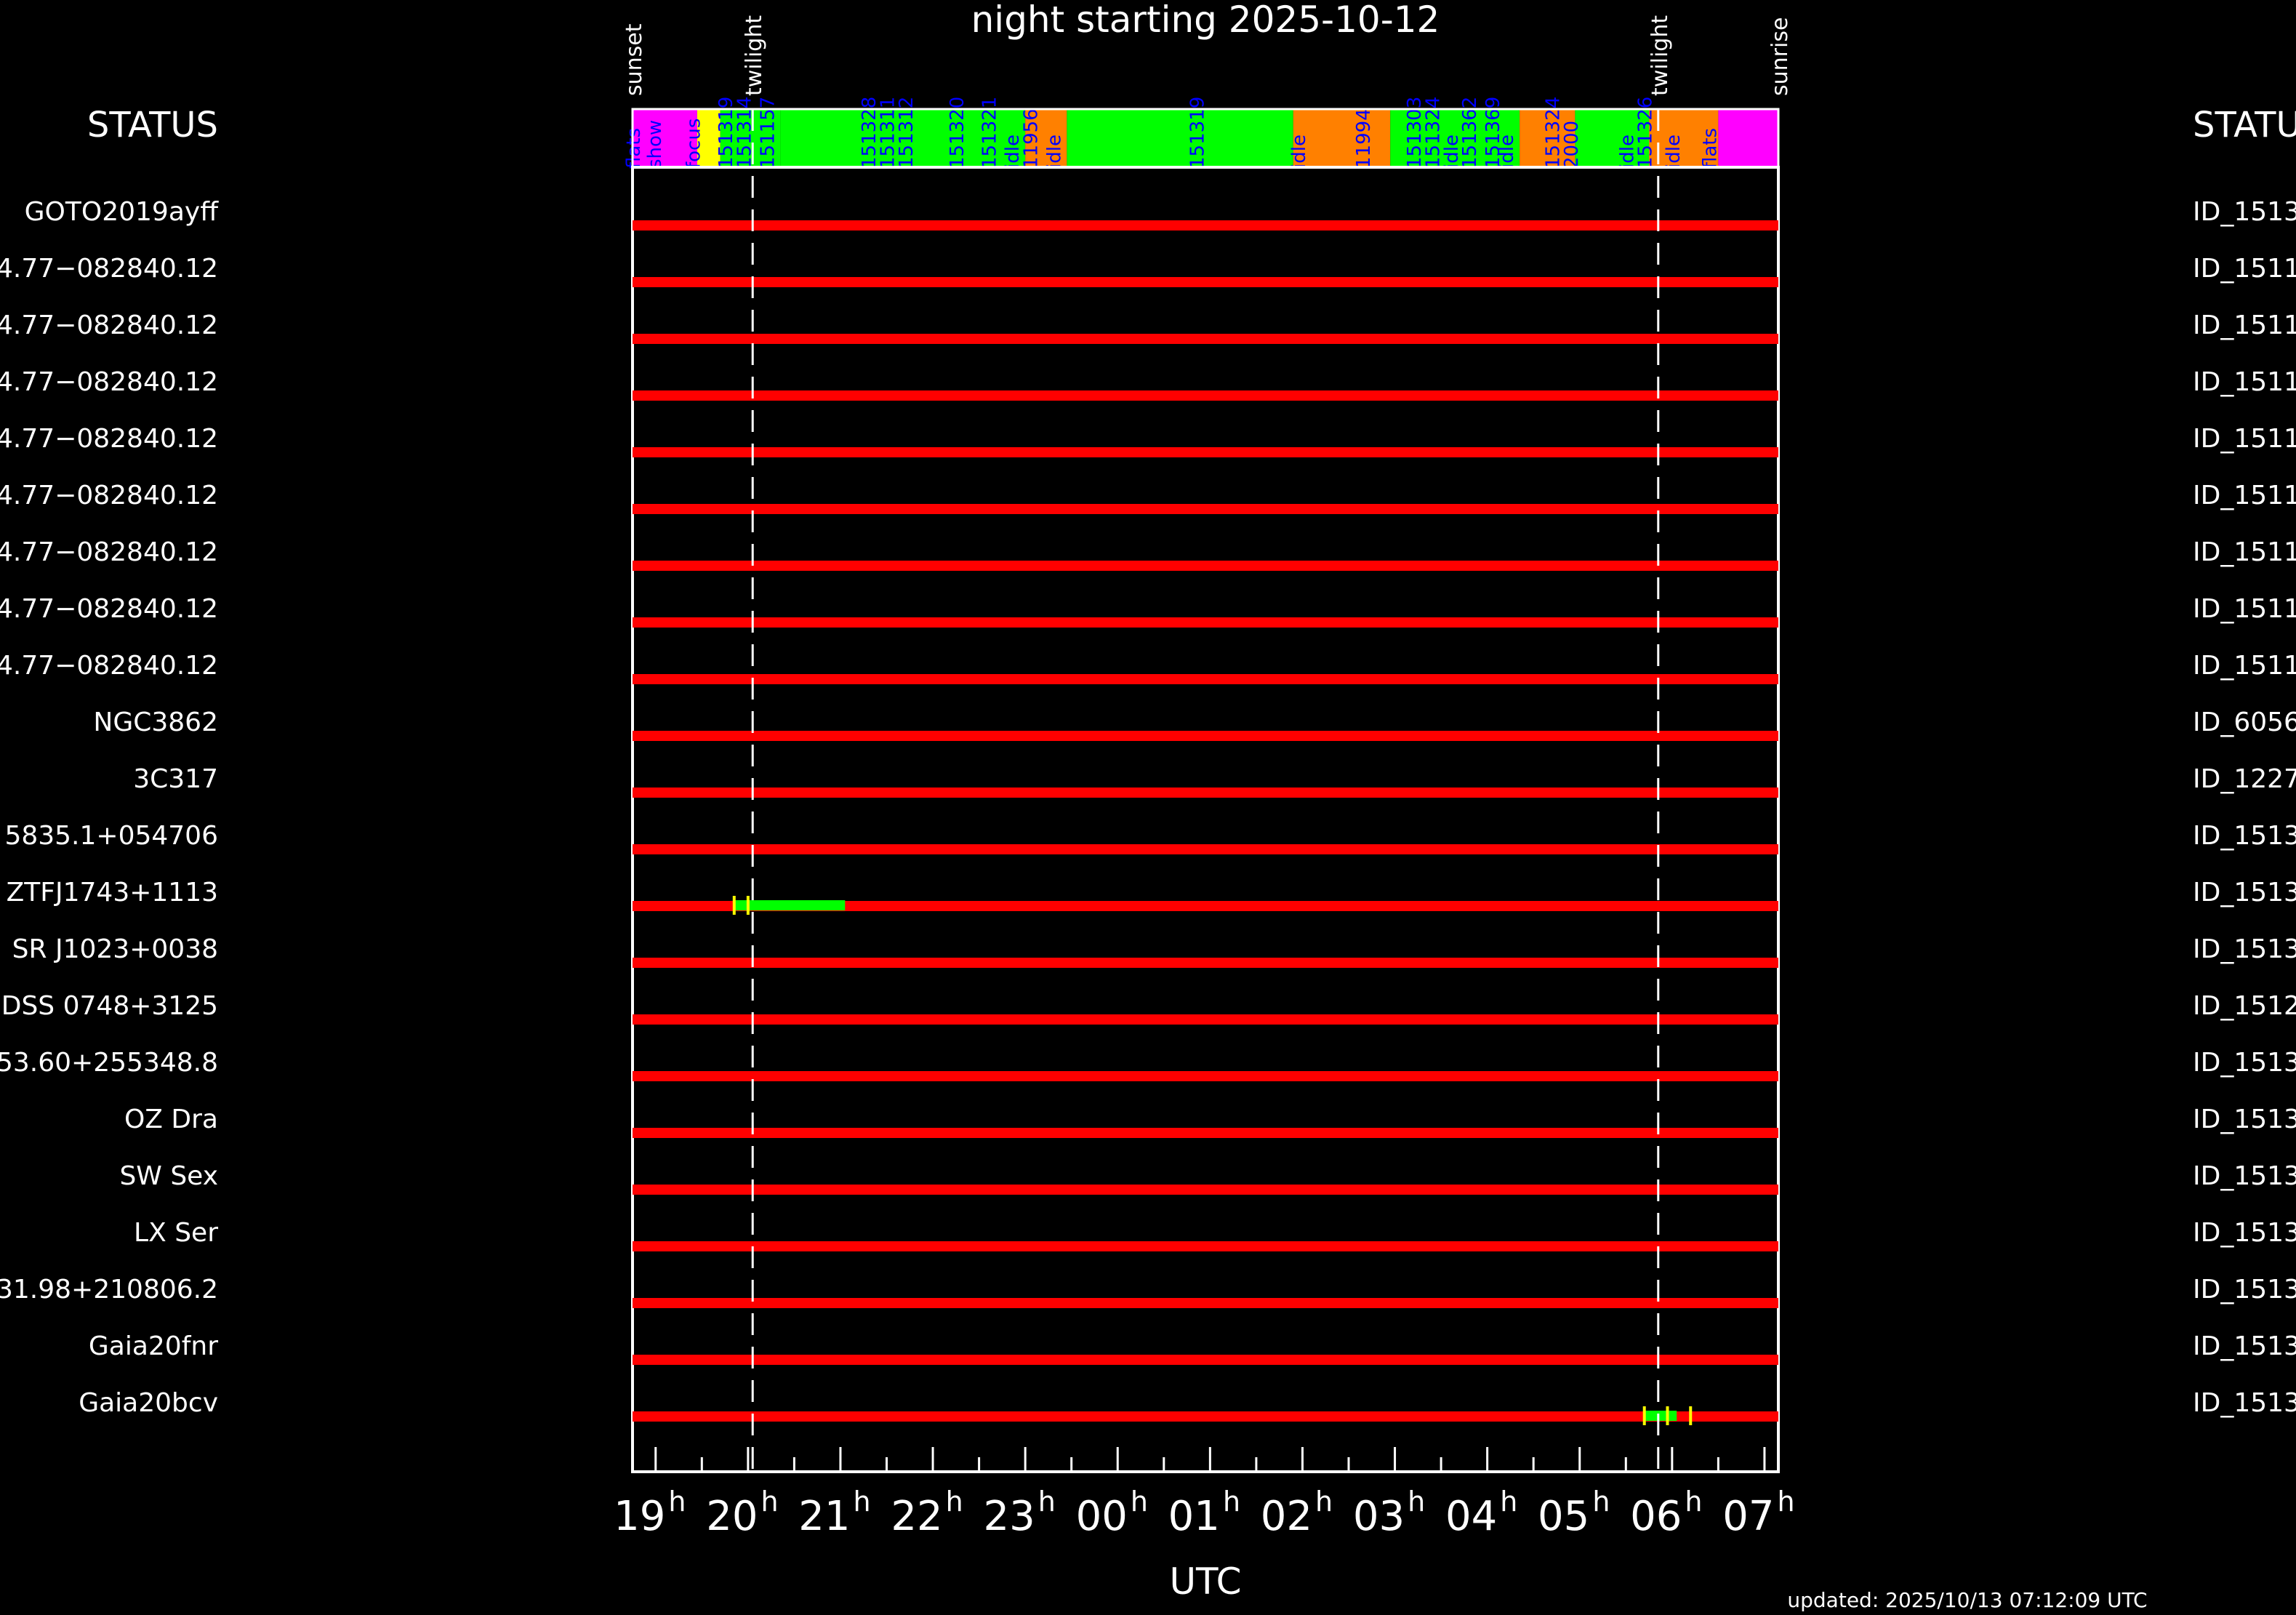 The width and height of the screenshot is (2296, 1615). I want to click on x-tick-hour: 05, so click(1564, 1516).